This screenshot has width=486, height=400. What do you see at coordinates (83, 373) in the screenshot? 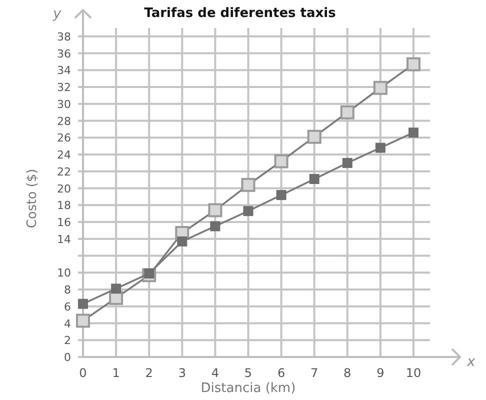
I see `x-tick-label: 0` at bounding box center [83, 373].